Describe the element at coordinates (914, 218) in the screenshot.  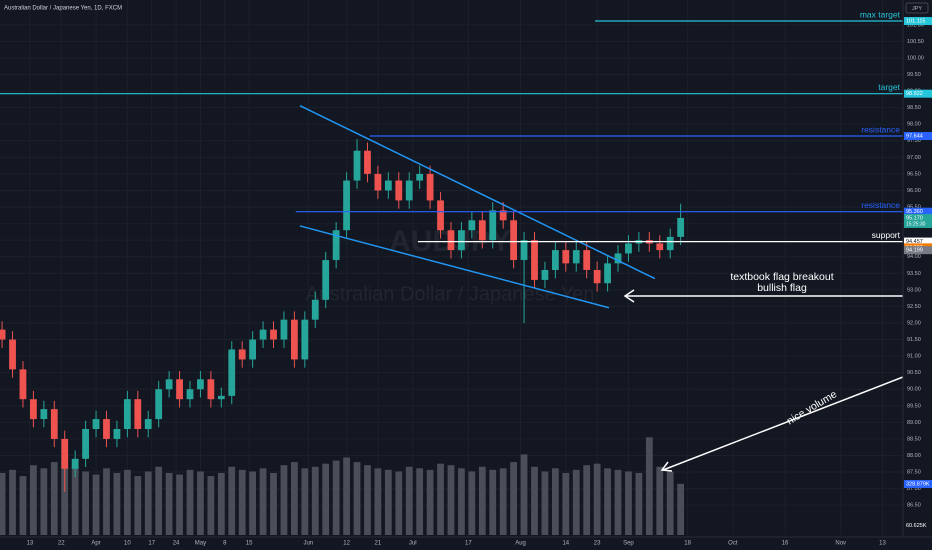
I see `price-tag-label: 95.170` at that location.